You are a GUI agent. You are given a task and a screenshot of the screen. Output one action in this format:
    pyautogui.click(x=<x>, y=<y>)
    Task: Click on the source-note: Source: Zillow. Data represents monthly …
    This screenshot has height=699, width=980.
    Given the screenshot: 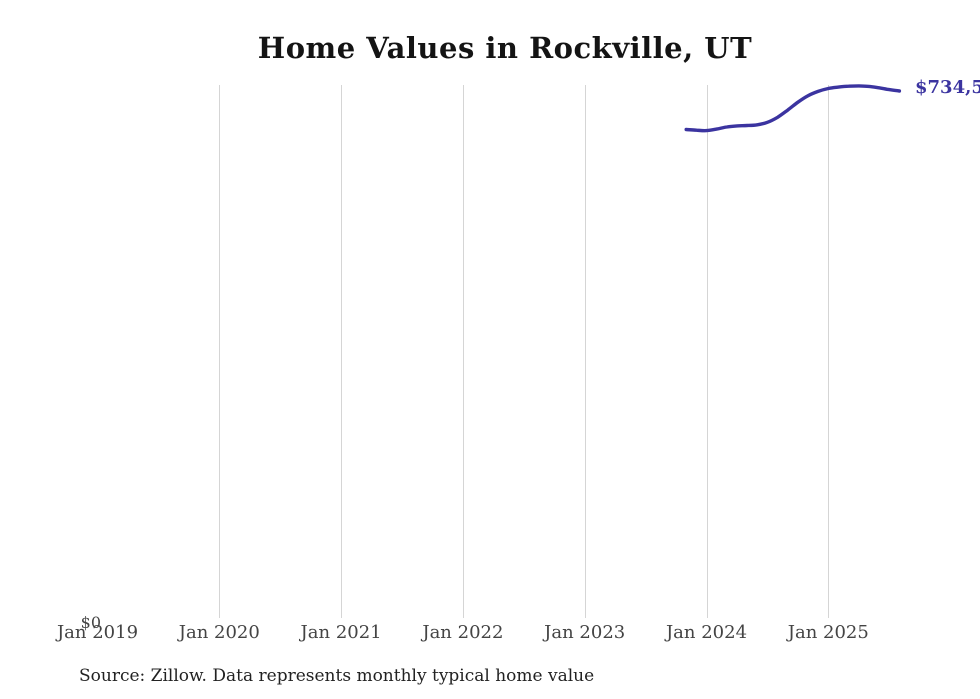 What is the action you would take?
    pyautogui.click(x=337, y=676)
    